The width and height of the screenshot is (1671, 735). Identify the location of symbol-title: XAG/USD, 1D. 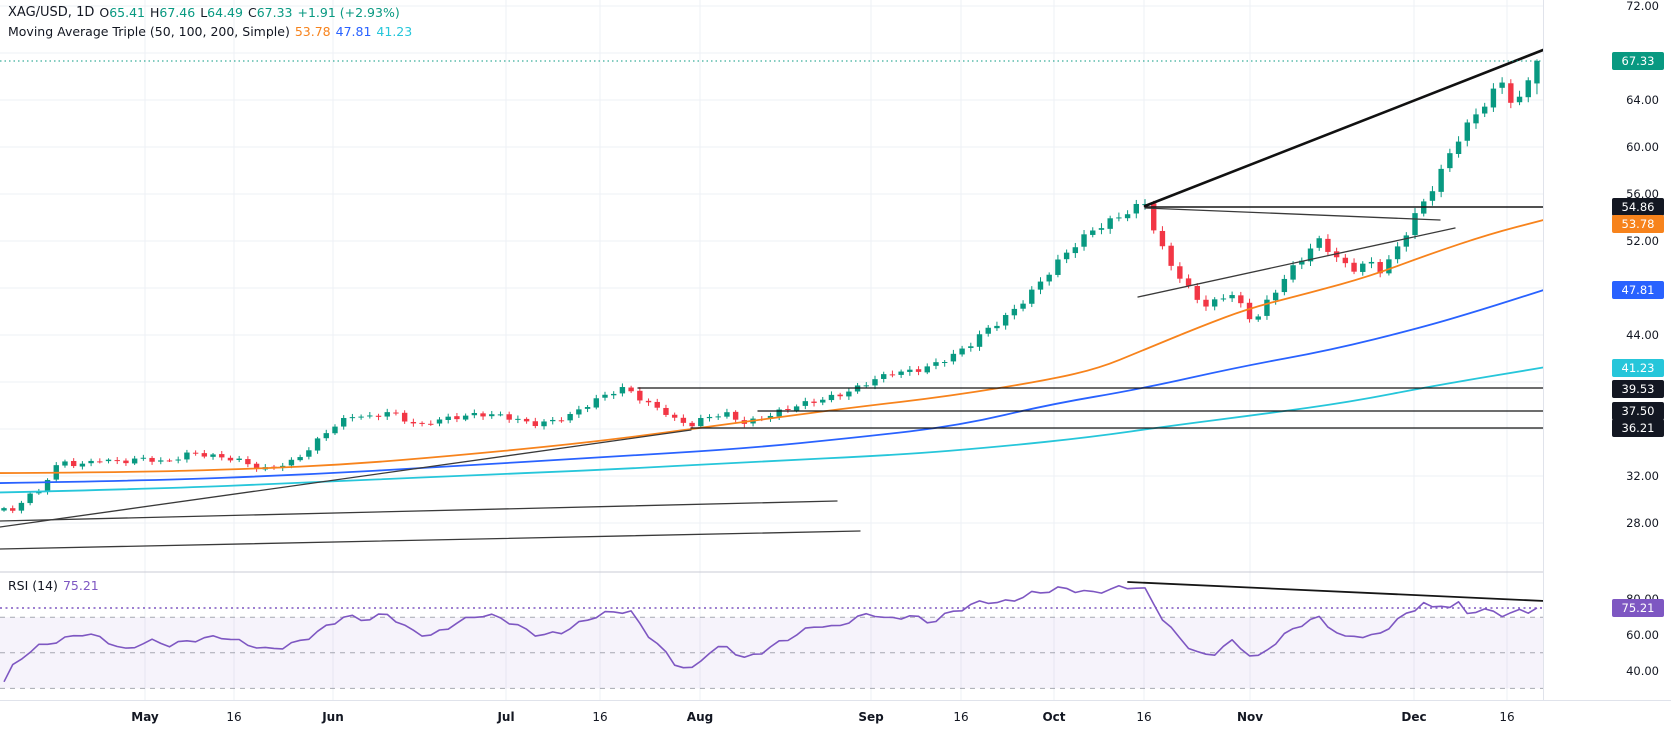
(51, 12).